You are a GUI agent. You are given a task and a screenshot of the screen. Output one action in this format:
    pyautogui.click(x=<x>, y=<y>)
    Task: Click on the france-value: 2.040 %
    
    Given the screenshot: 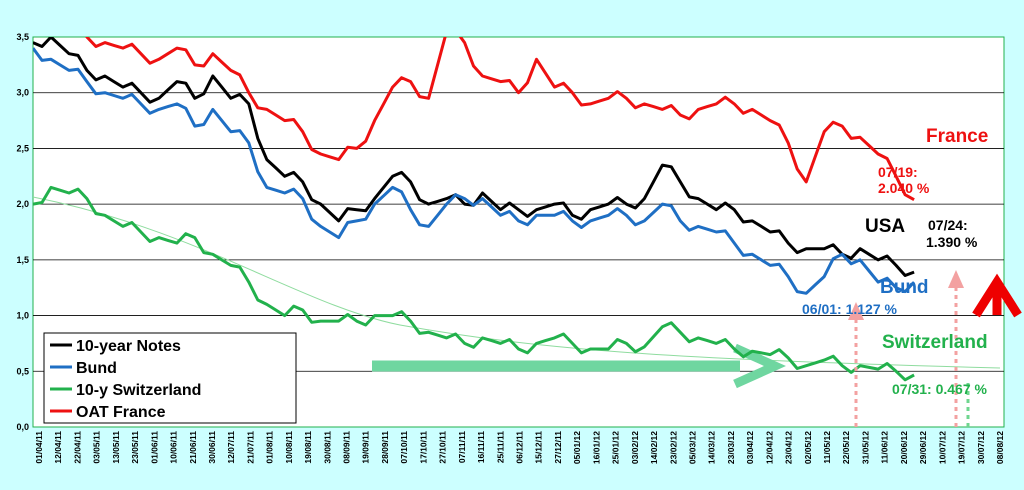 What is the action you would take?
    pyautogui.click(x=904, y=188)
    